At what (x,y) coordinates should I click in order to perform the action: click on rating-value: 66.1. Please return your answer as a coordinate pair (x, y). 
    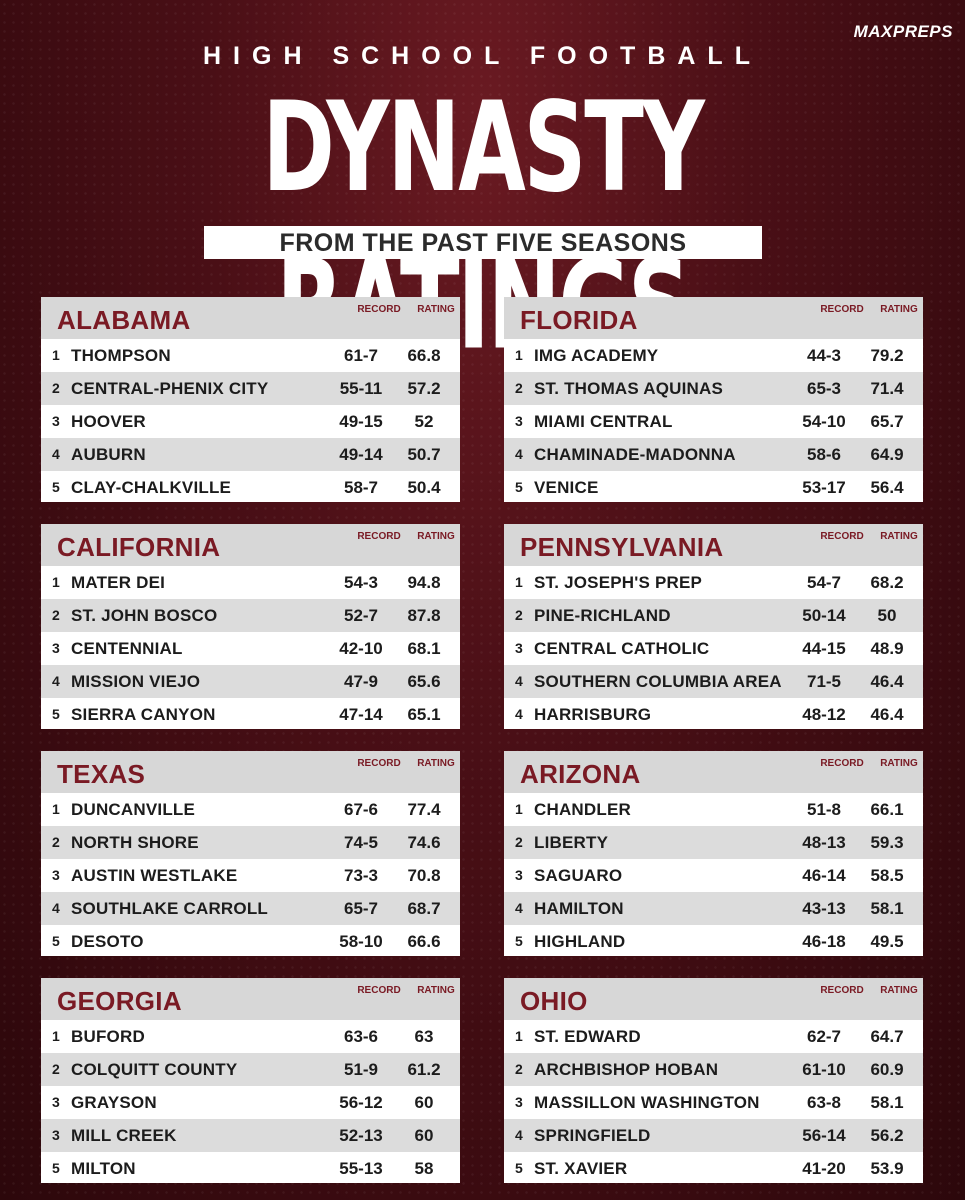
    Looking at the image, I should click on (887, 809).